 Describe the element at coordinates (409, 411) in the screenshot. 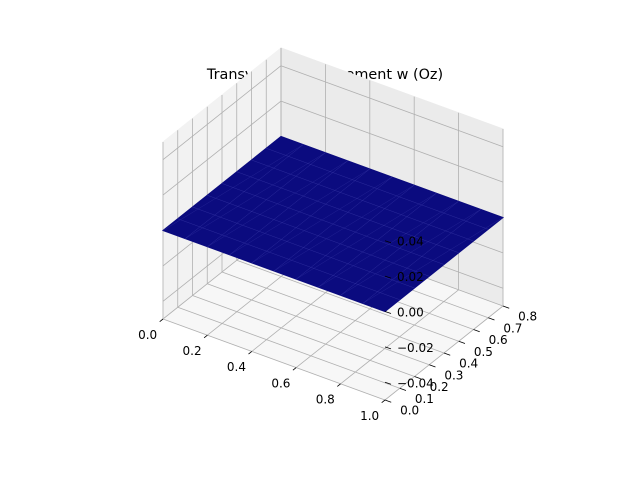

I see `y-tick-label: 0.0` at that location.